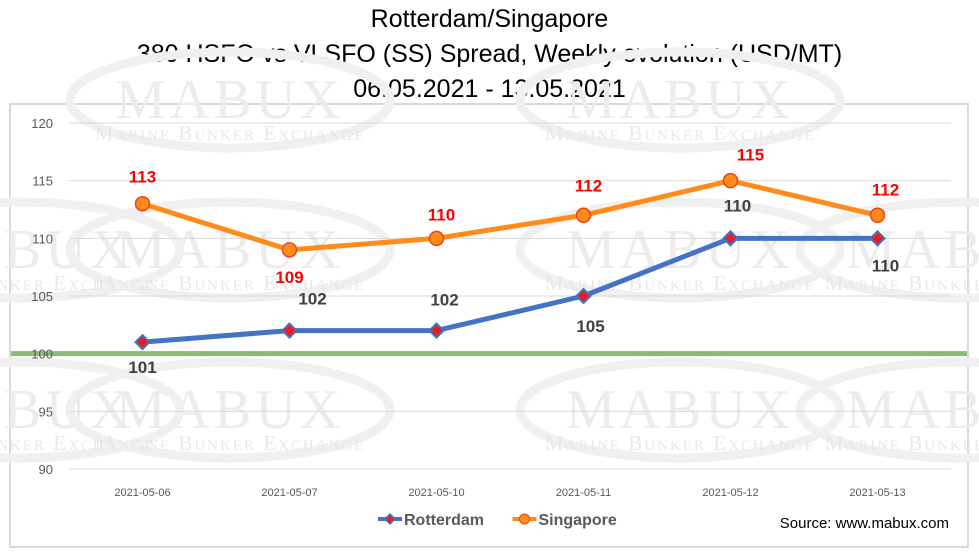  Describe the element at coordinates (489, 19) in the screenshot. I see `chart-title-line-1: Rotterdam/Singapore` at that location.